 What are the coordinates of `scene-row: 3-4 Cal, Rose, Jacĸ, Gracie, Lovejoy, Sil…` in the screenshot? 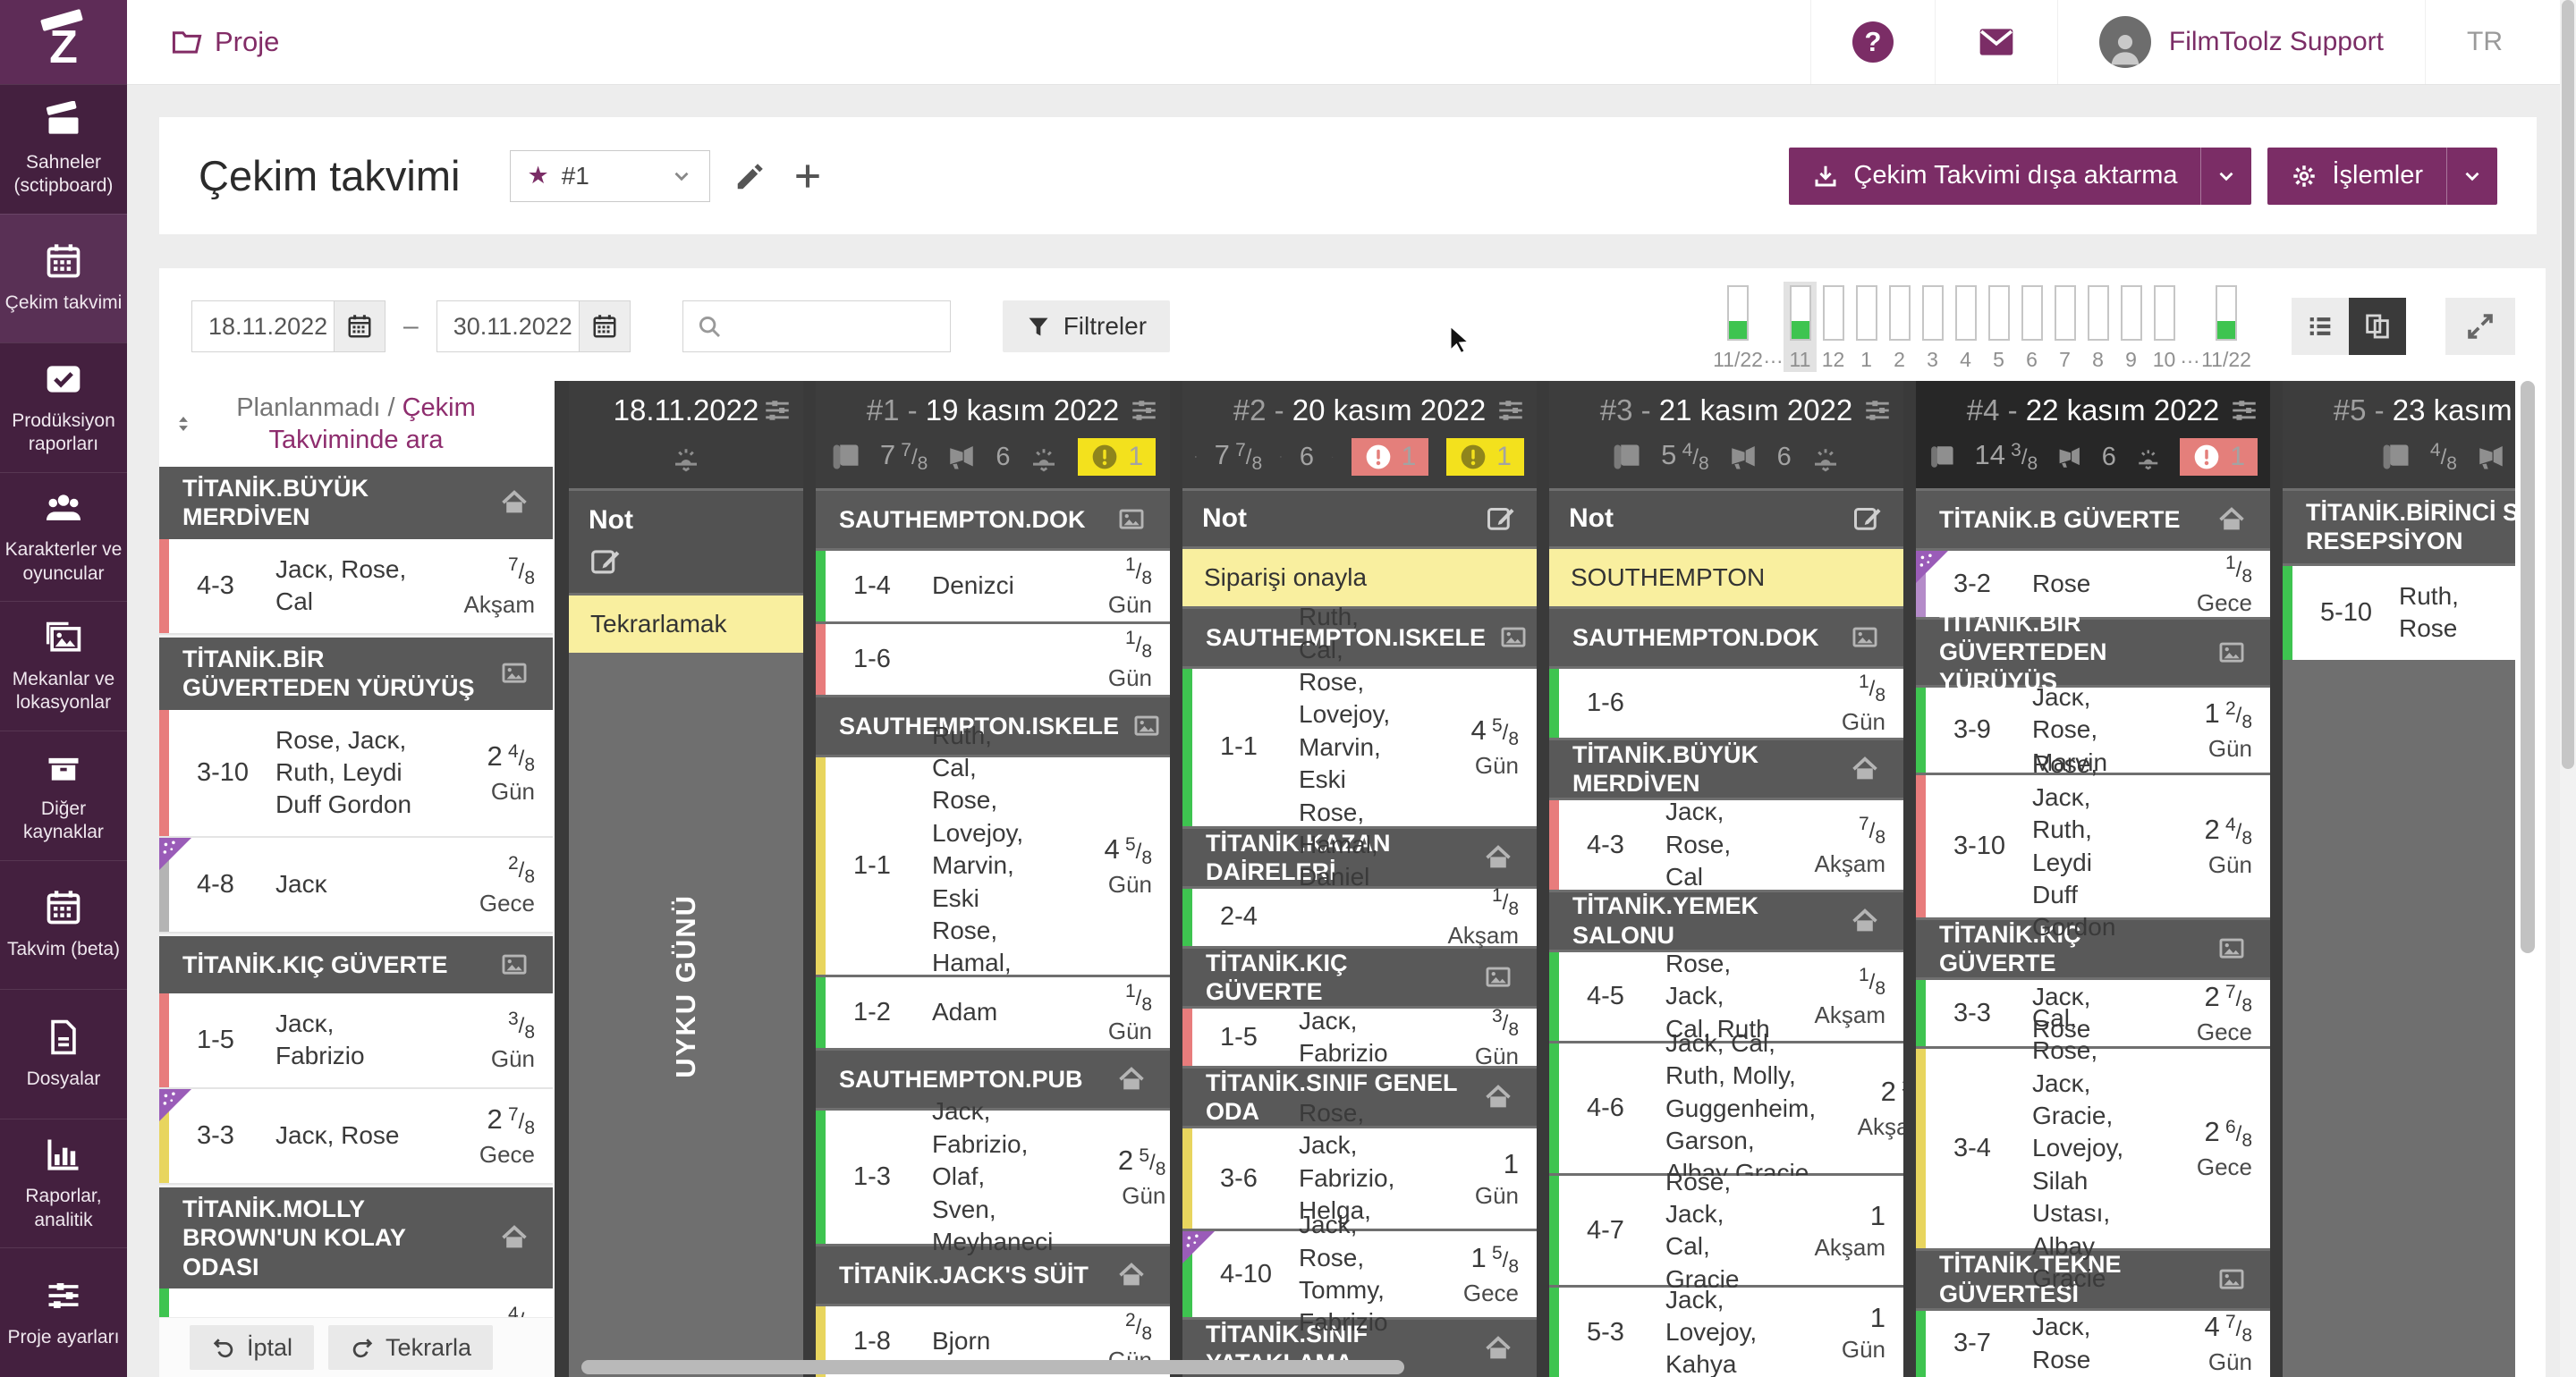 It's located at (2093, 1148).